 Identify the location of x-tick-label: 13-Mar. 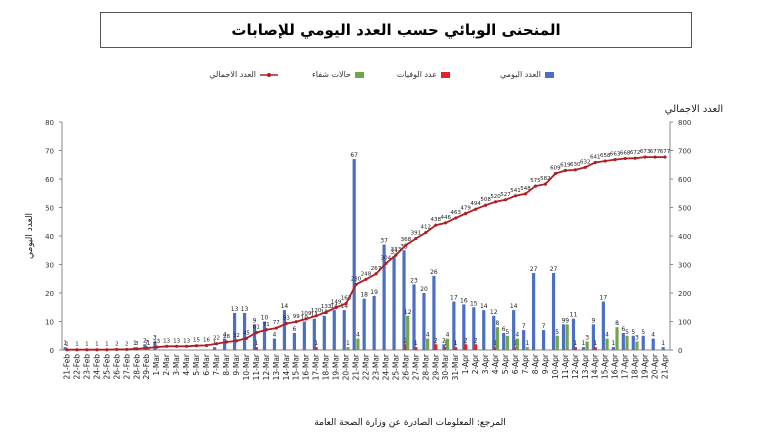
(276, 366).